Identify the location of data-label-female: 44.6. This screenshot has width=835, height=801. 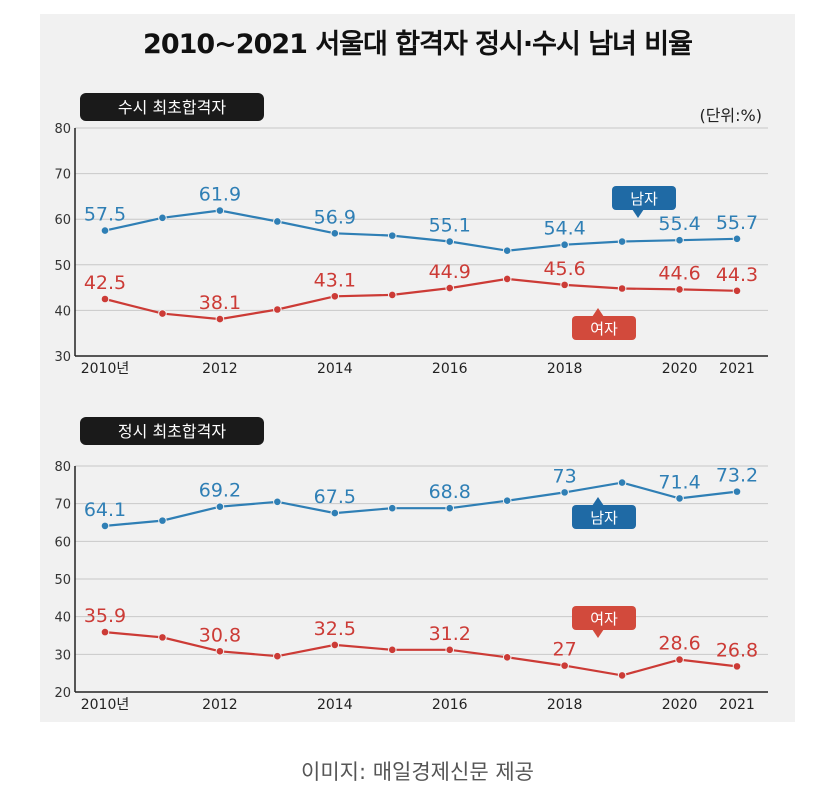
(679, 273).